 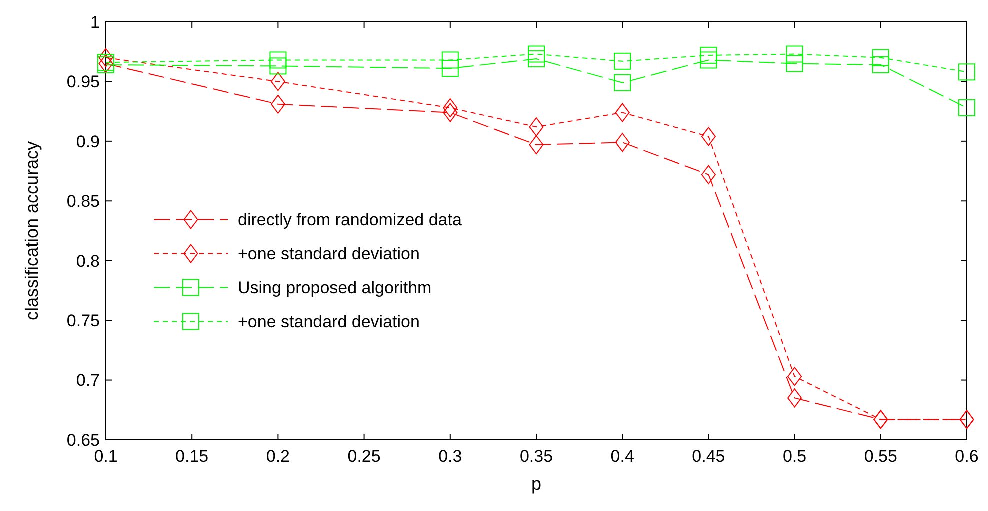 What do you see at coordinates (794, 456) in the screenshot?
I see `x-tick-label: 0.5` at bounding box center [794, 456].